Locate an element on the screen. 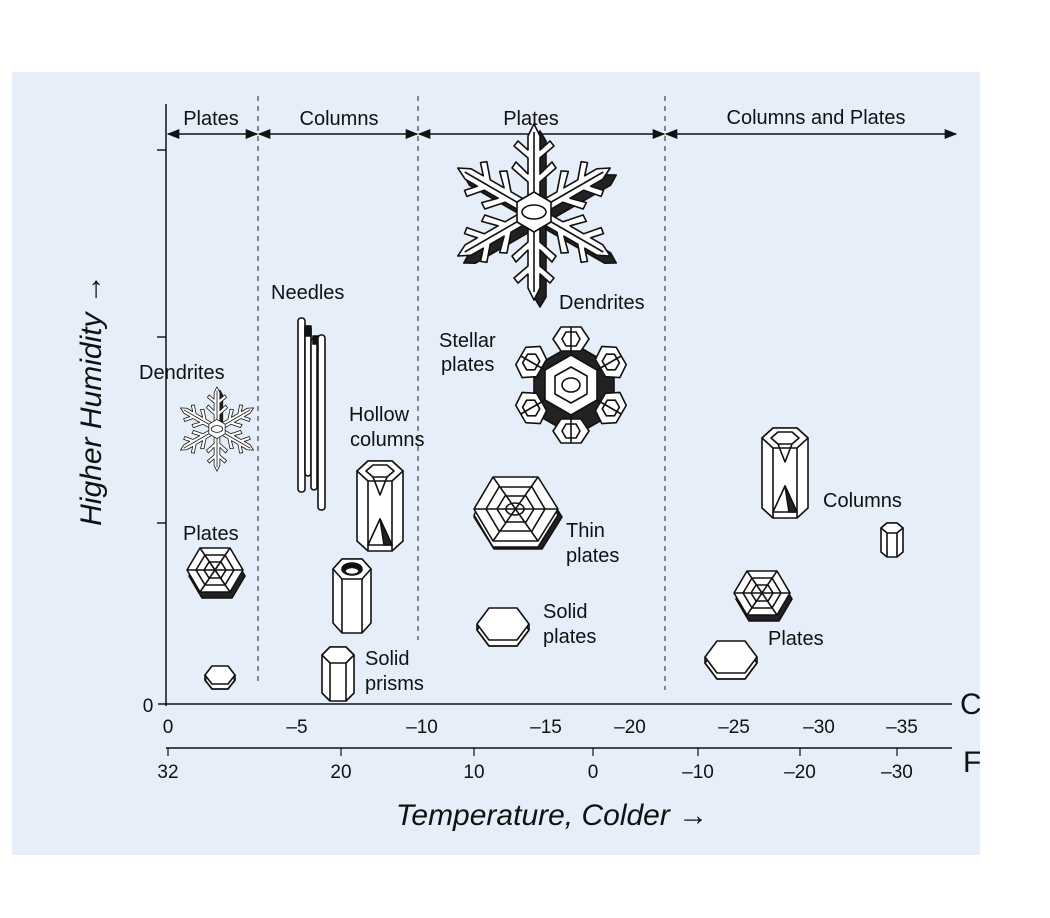  dendrite-large-icon is located at coordinates (534, 215).